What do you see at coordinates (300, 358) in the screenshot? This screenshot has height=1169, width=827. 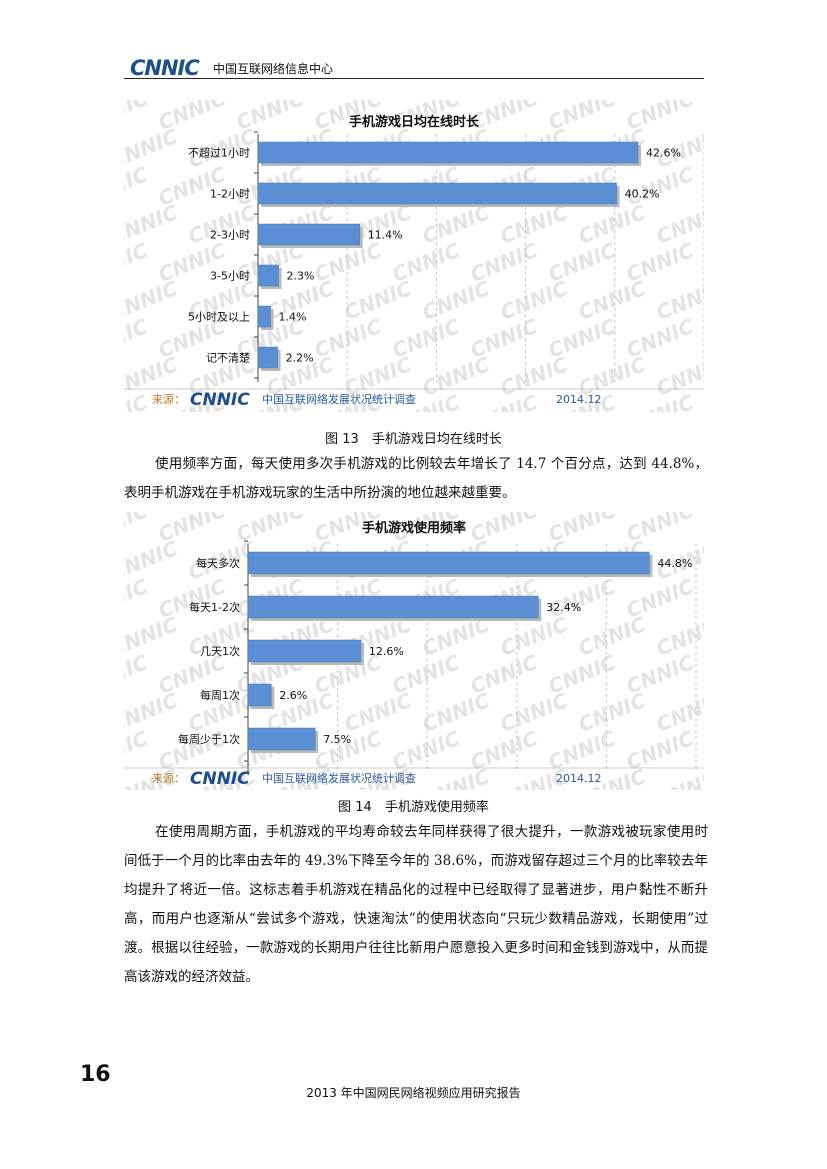 I see `value-label: 2.2%` at bounding box center [300, 358].